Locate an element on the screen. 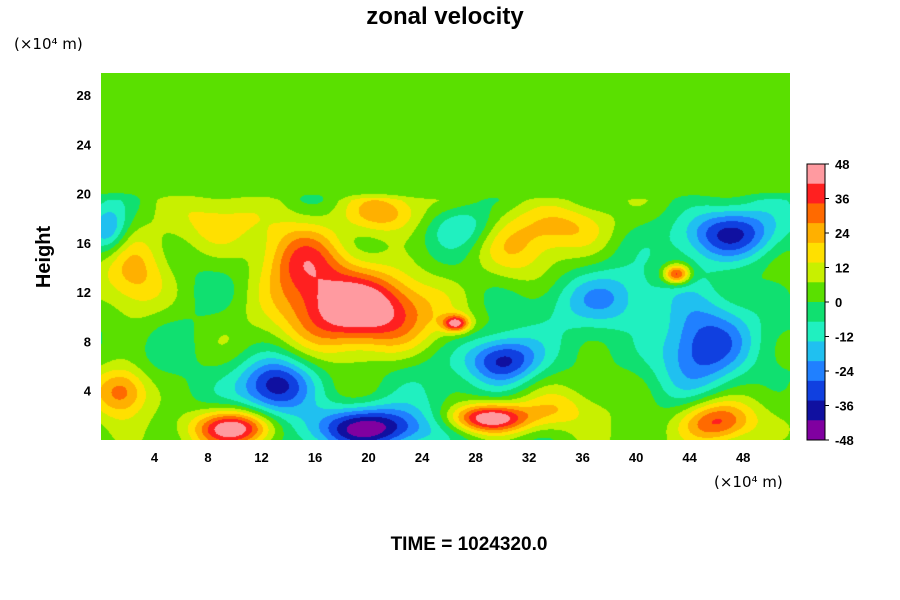 This screenshot has width=900, height=600. x-tick-label: 28 is located at coordinates (475, 457).